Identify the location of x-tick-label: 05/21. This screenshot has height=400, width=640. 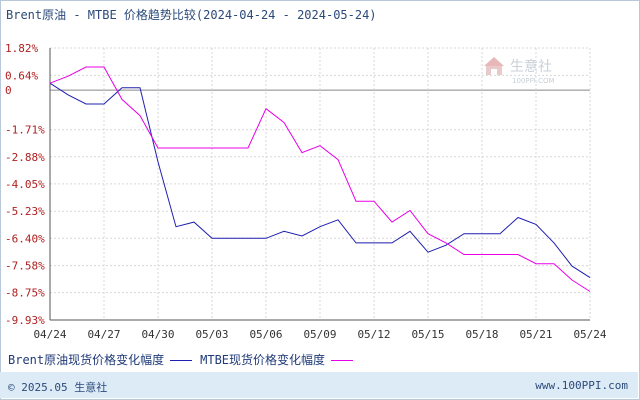
(535, 334).